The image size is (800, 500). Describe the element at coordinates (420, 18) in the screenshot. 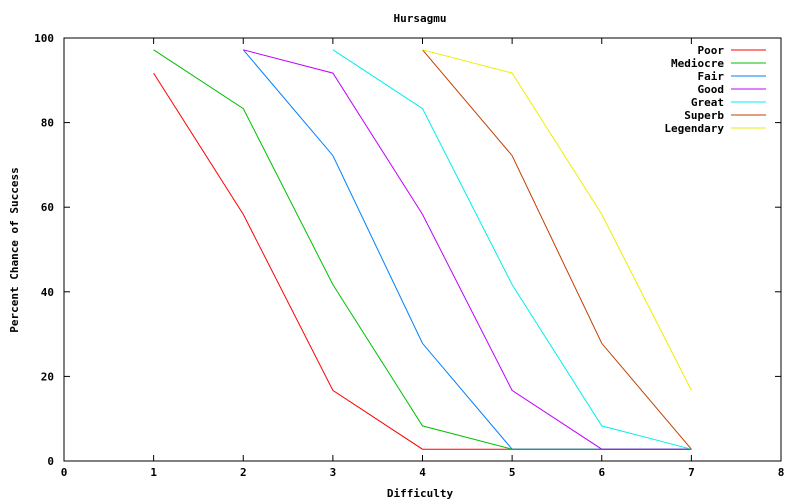

I see `chart-title: Hursagmu` at that location.